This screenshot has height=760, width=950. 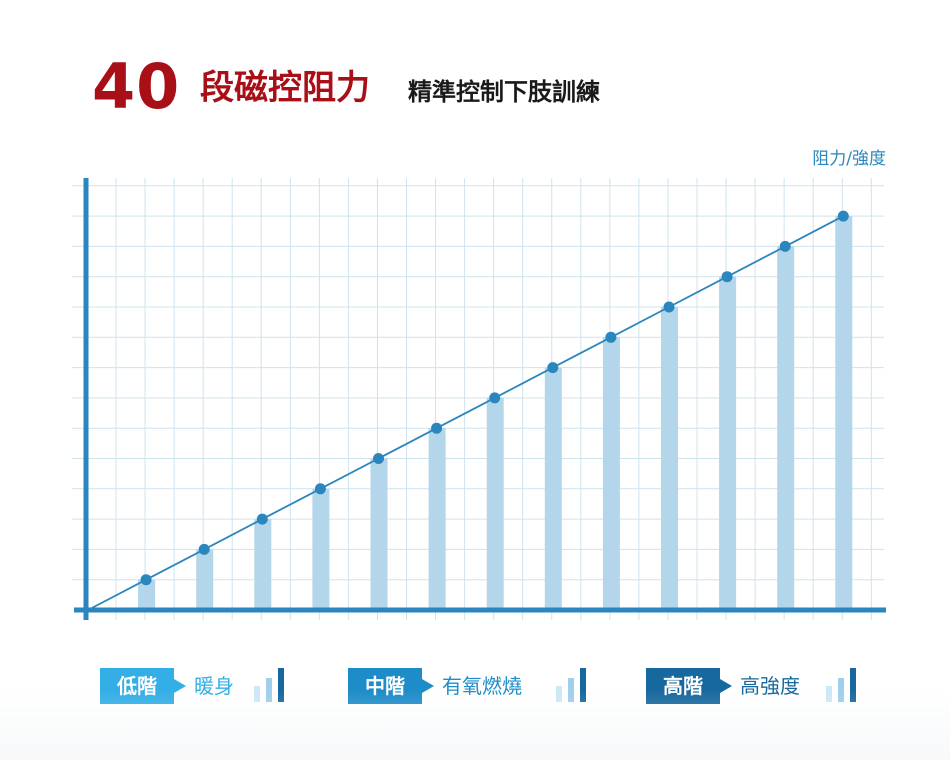 I want to click on y-axis-label: 阻力/強度, so click(x=849, y=159).